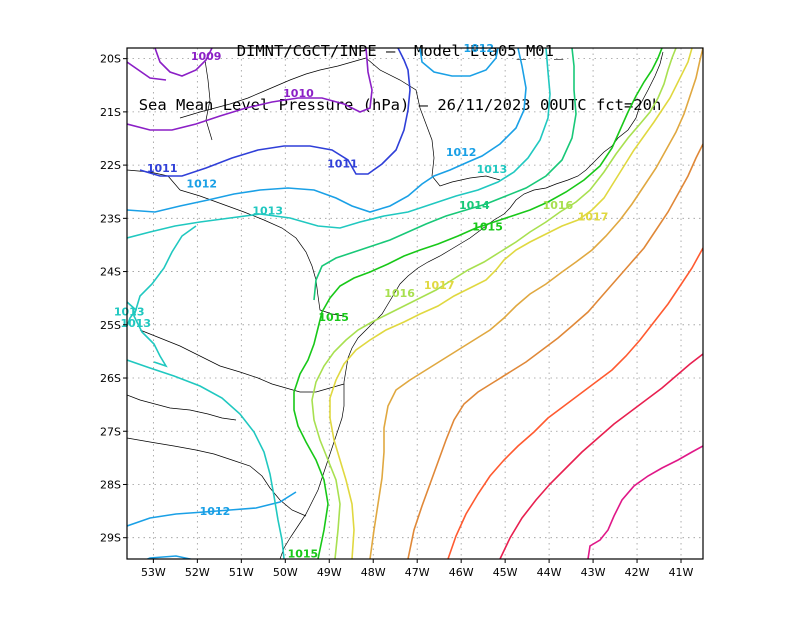 The height and width of the screenshot is (618, 800). What do you see at coordinates (110, 484) in the screenshot?
I see `lat-tick-label: 28S` at bounding box center [110, 484].